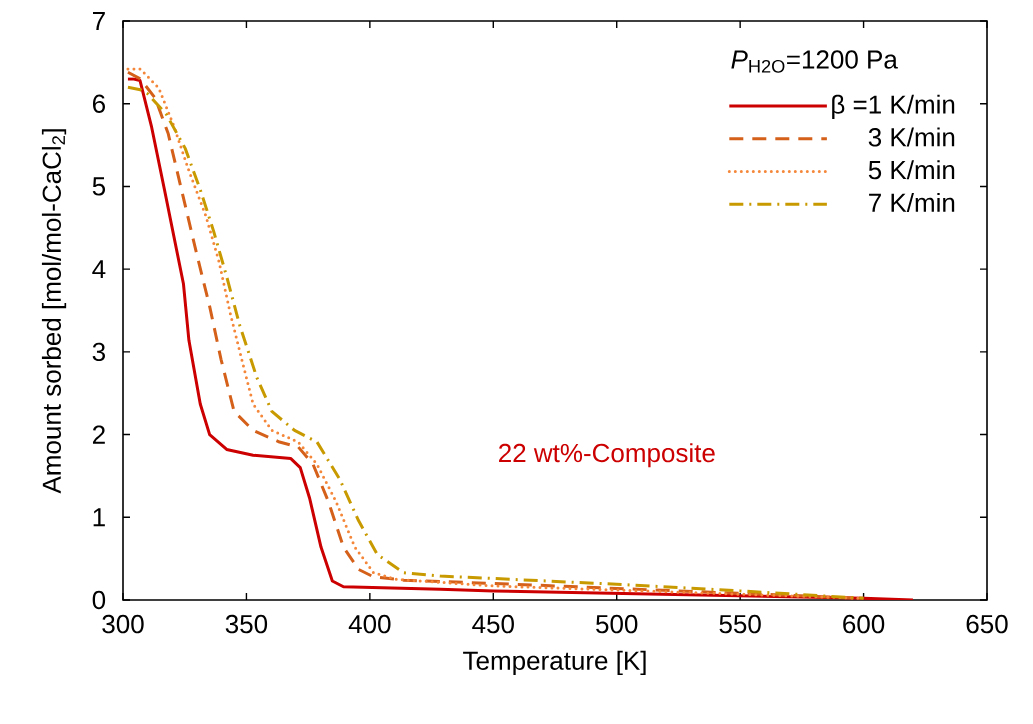  Describe the element at coordinates (617, 624) in the screenshot. I see `x-tick-label: 500` at that location.